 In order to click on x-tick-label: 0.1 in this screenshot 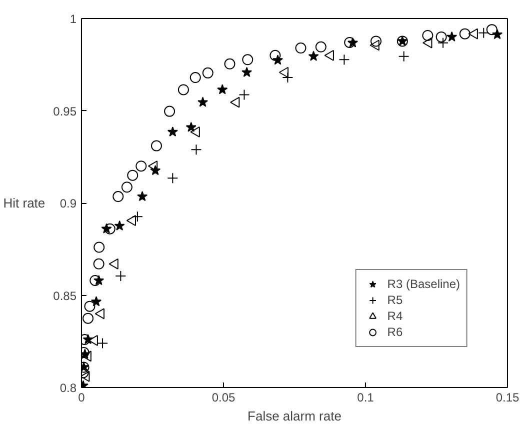, I will do `click(365, 397)`.